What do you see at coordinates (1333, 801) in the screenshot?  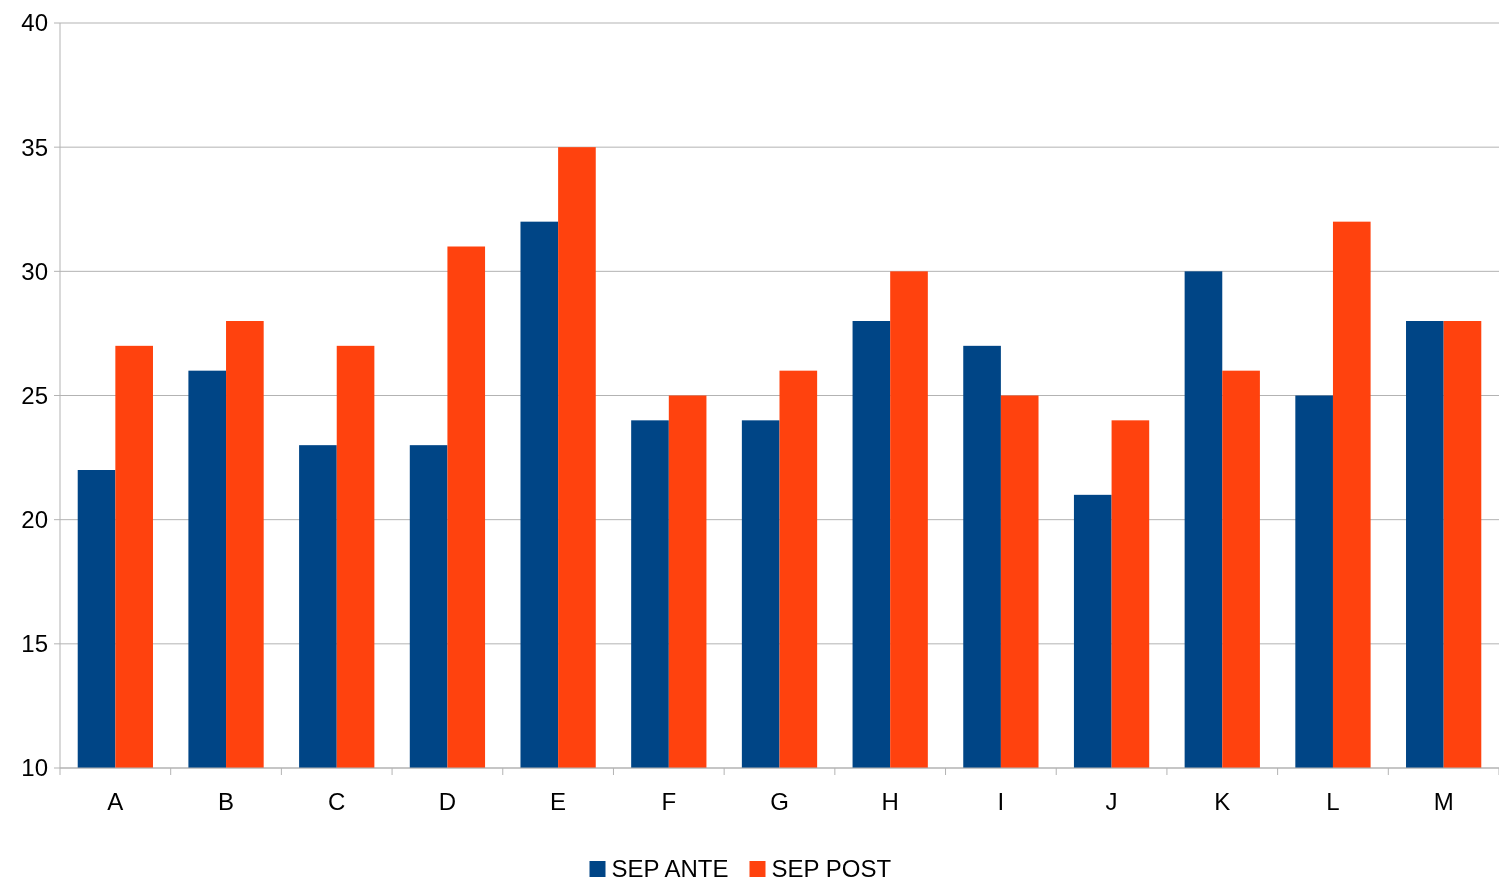 I see `x-tick-label: L` at bounding box center [1333, 801].